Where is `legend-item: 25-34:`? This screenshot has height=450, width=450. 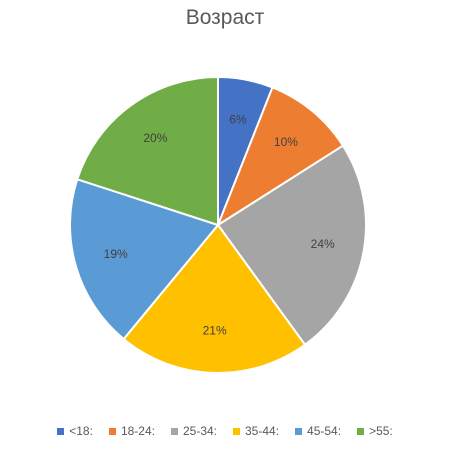 legend-item: 25-34: is located at coordinates (193, 431).